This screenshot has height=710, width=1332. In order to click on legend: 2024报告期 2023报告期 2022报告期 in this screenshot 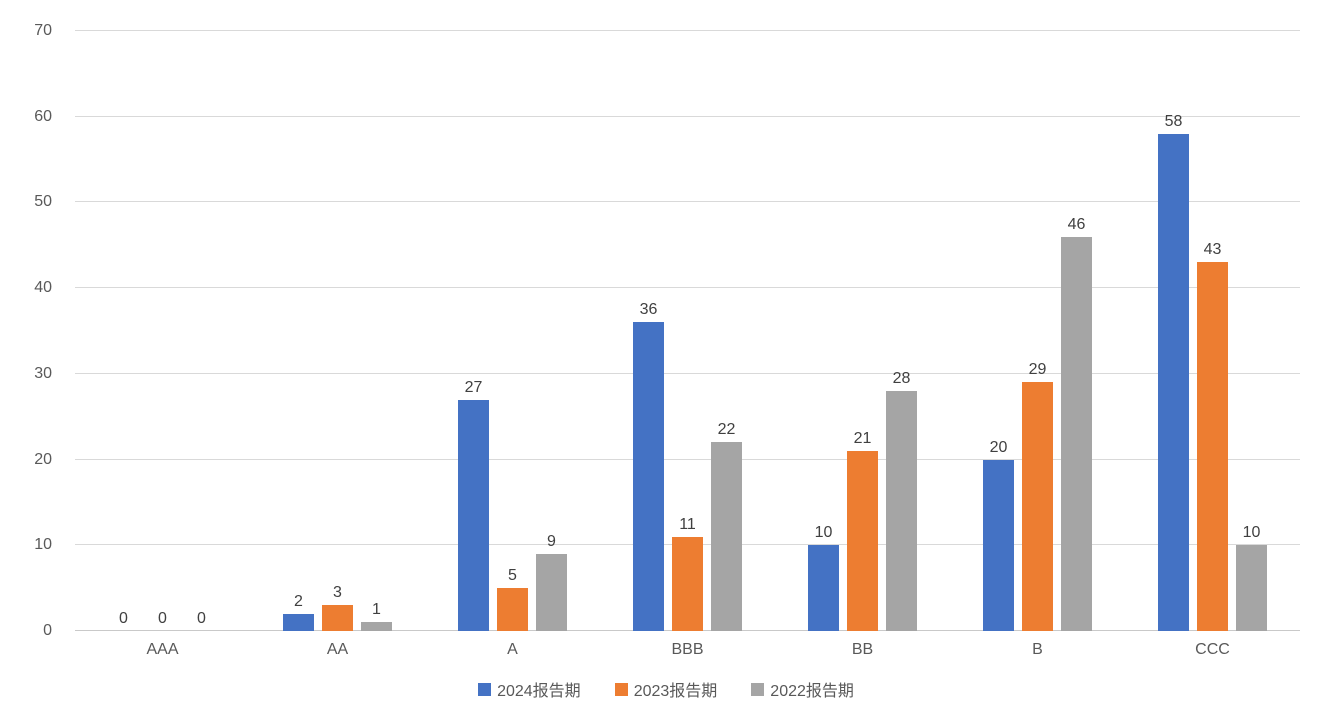, I will do `click(666, 689)`.